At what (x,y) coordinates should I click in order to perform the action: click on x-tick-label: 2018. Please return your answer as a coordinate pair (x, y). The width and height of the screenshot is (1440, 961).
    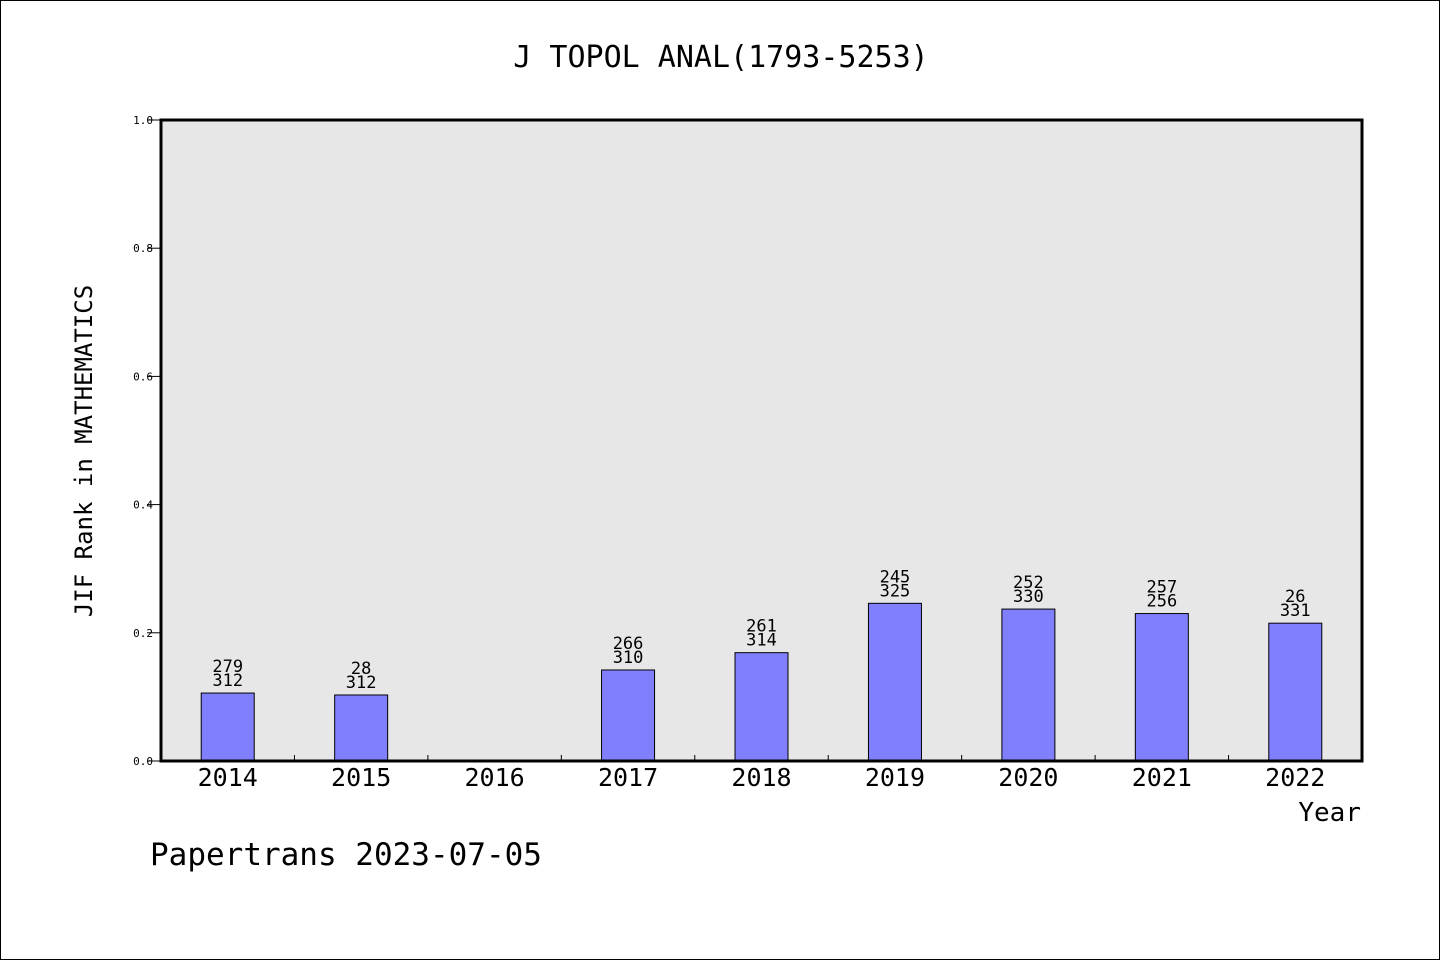
    Looking at the image, I should click on (761, 777).